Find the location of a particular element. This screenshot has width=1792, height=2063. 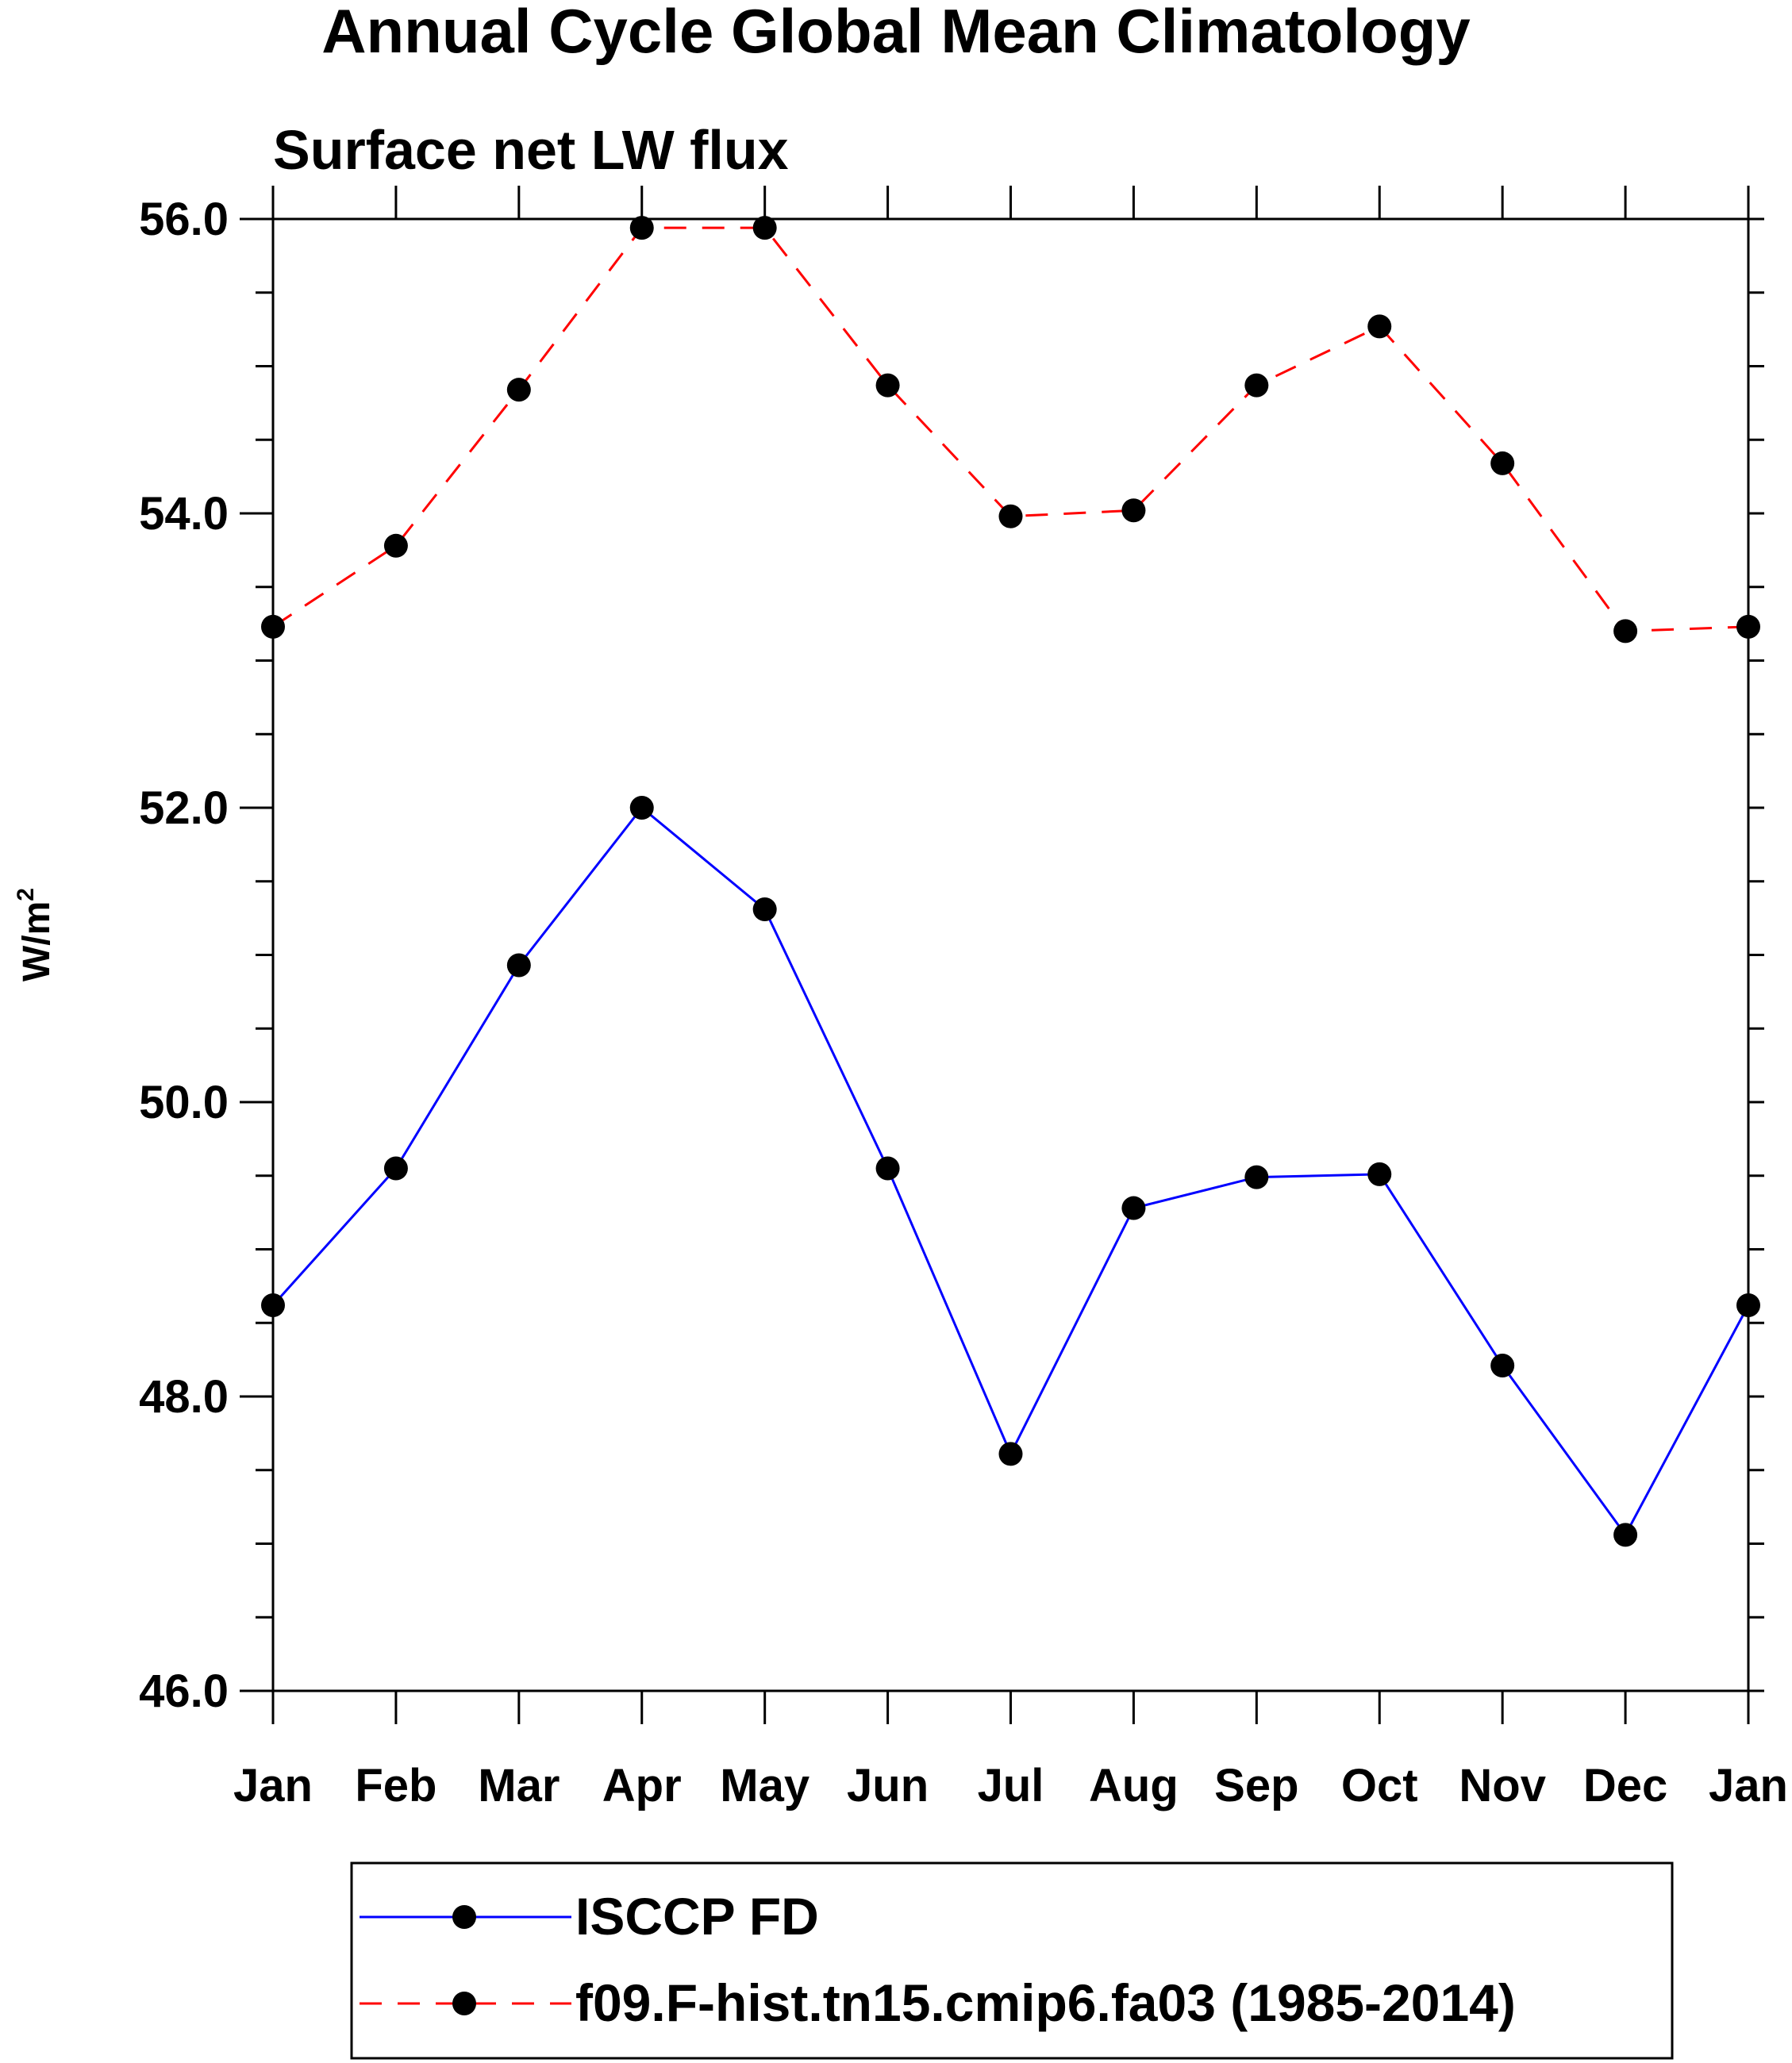

legend-marker-model is located at coordinates (464, 2003).